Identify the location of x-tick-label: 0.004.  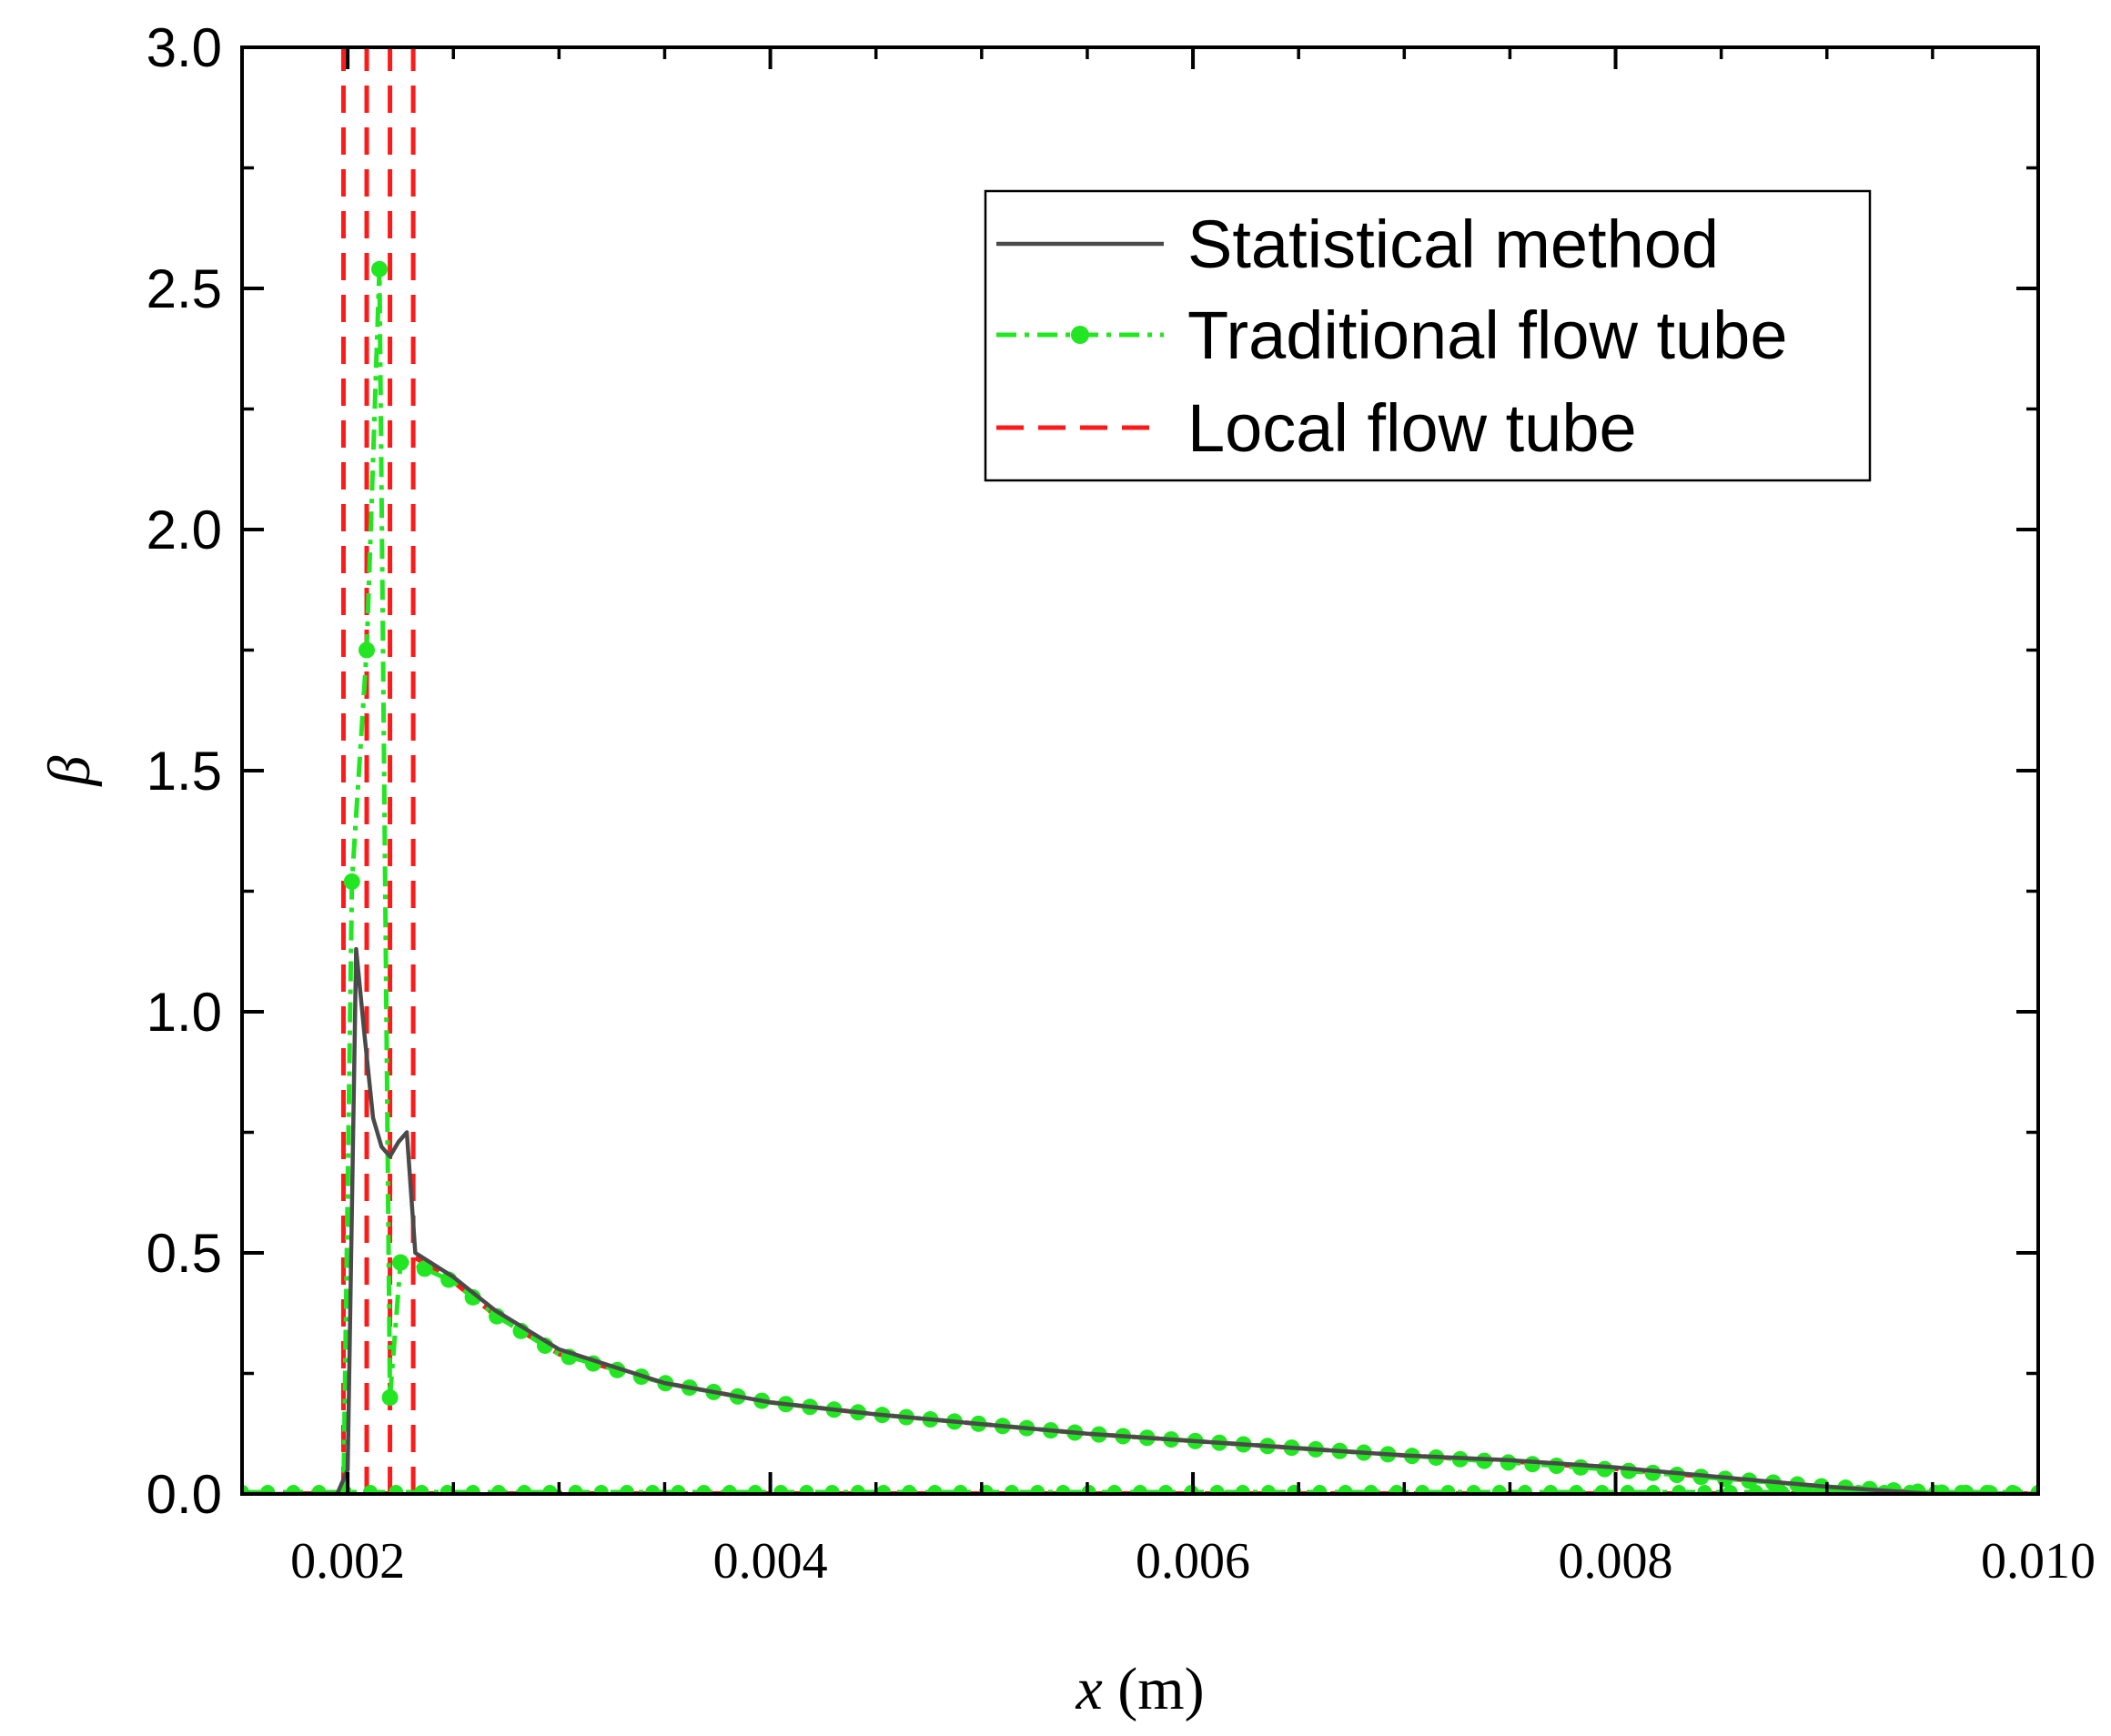
(770, 1561).